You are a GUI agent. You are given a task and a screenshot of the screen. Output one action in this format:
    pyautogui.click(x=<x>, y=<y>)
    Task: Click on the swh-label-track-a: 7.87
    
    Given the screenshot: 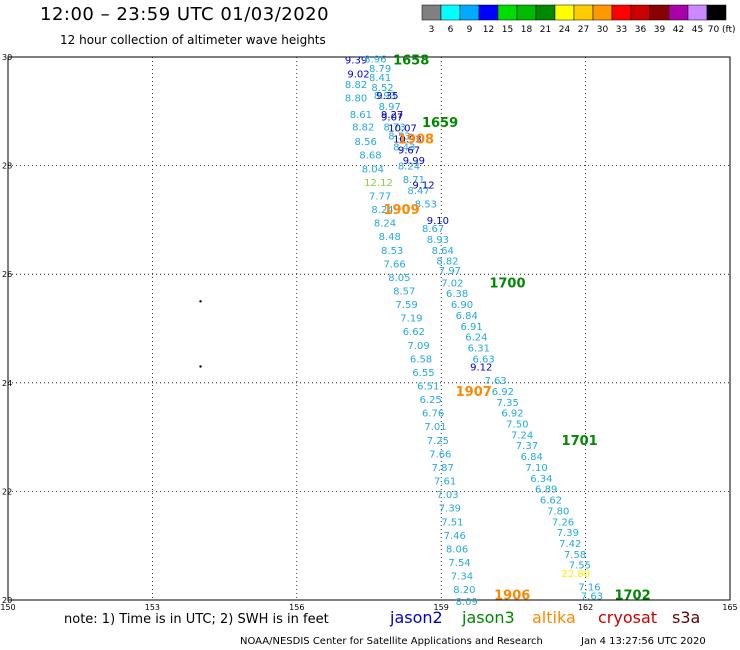 What is the action you would take?
    pyautogui.click(x=443, y=468)
    